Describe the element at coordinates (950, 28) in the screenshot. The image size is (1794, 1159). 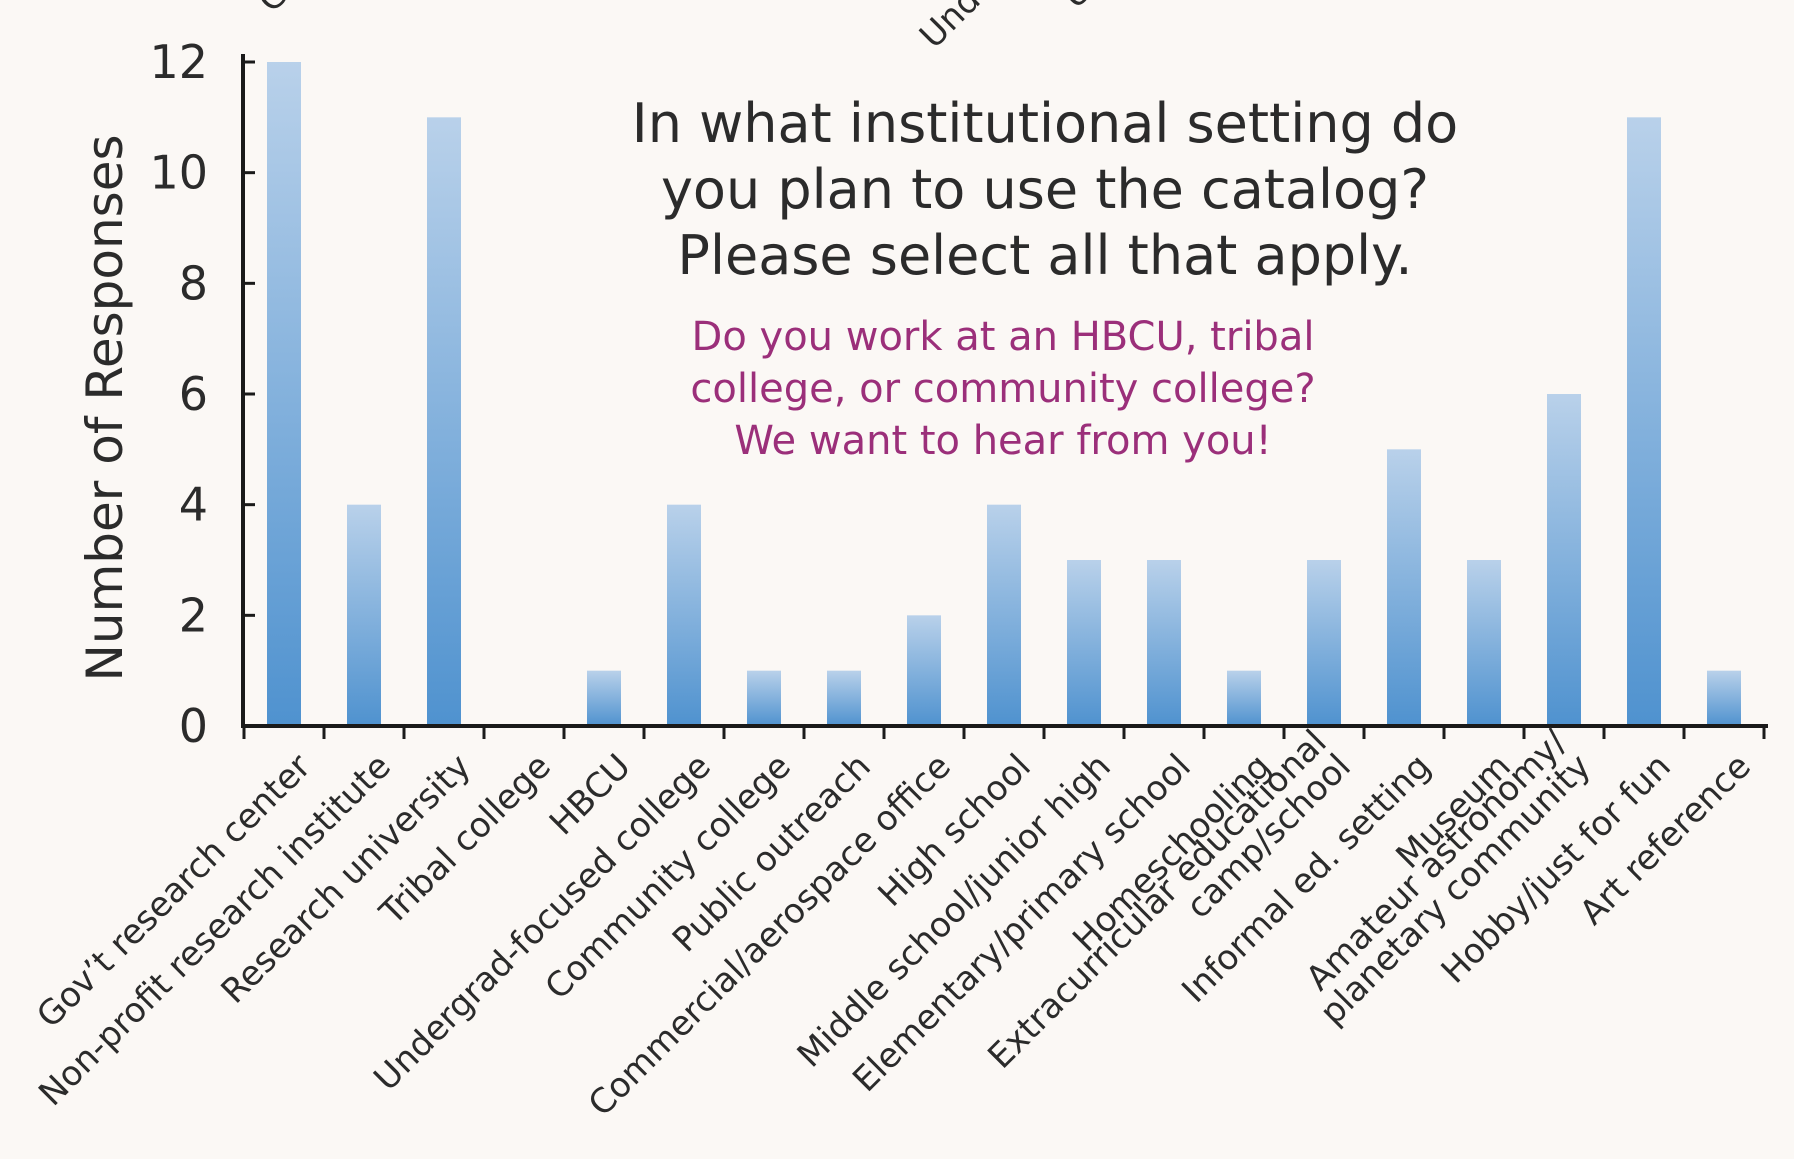
I see `clipped-top-label: Und` at that location.